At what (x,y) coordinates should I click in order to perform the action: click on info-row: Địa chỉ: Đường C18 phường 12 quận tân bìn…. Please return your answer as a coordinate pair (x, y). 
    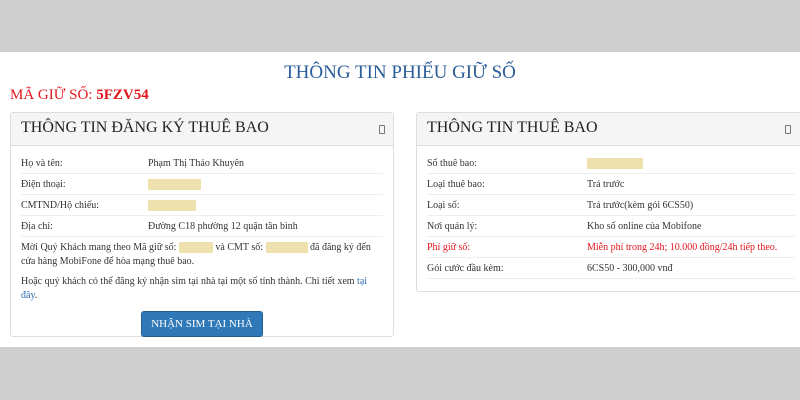
    Looking at the image, I should click on (202, 226).